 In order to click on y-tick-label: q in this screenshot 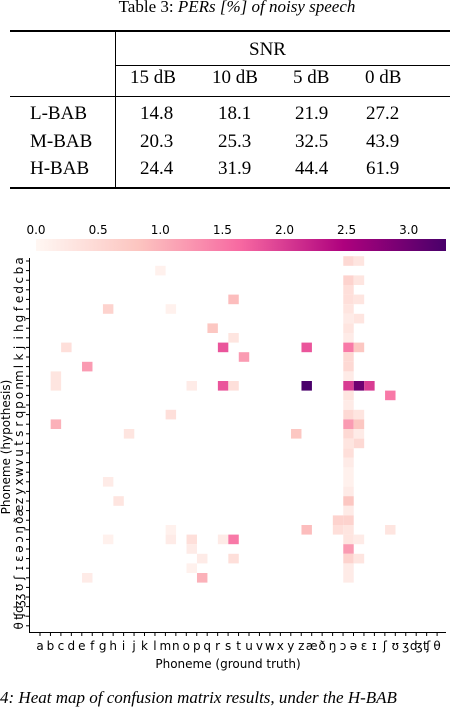, I will do `click(19, 415)`.